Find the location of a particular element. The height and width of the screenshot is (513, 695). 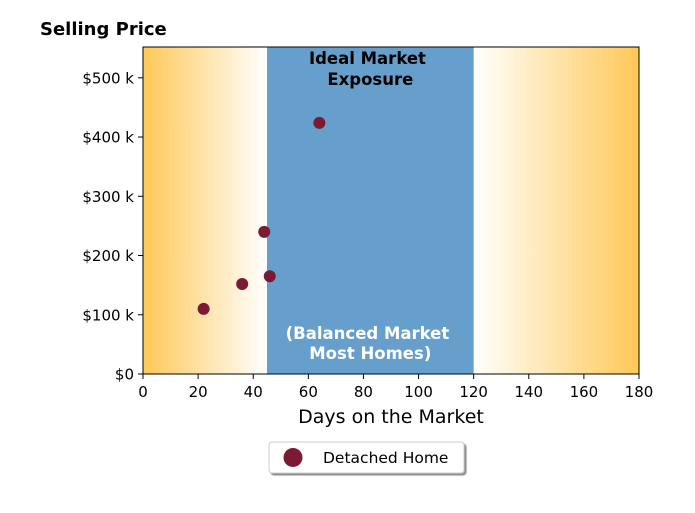

y-tick-label: $100 k is located at coordinates (108, 315).